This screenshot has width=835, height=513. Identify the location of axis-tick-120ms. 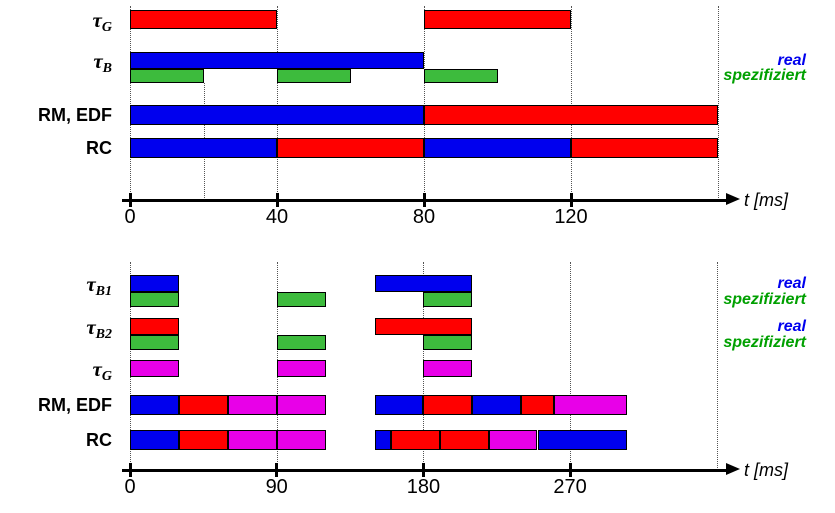
(571, 200).